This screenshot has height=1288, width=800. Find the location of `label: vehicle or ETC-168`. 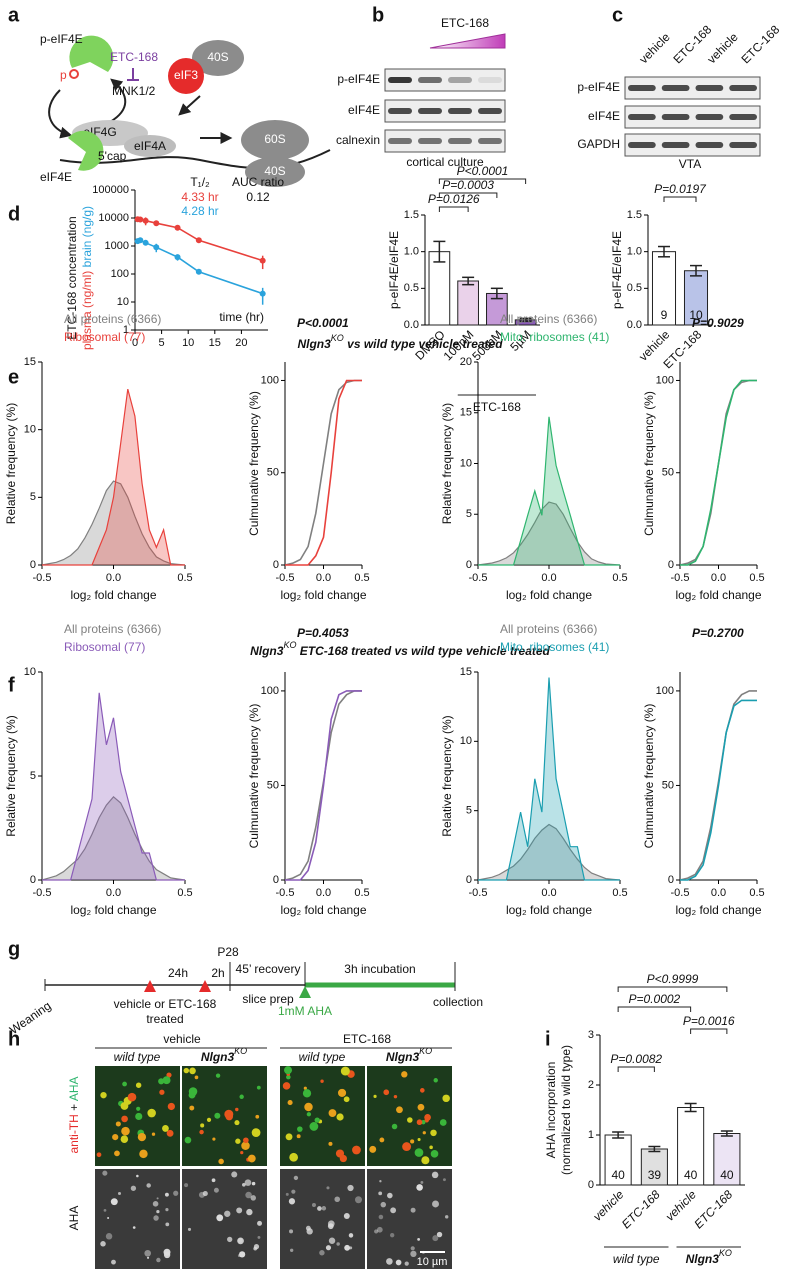

label: vehicle or ETC-168 is located at coordinates (165, 1004).